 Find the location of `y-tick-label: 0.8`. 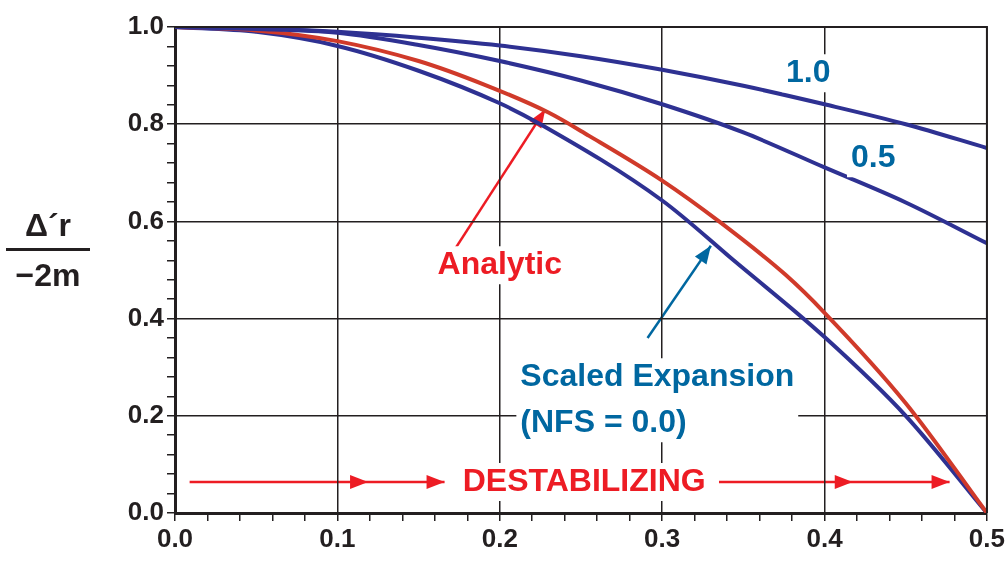

y-tick-label: 0.8 is located at coordinates (145, 122).